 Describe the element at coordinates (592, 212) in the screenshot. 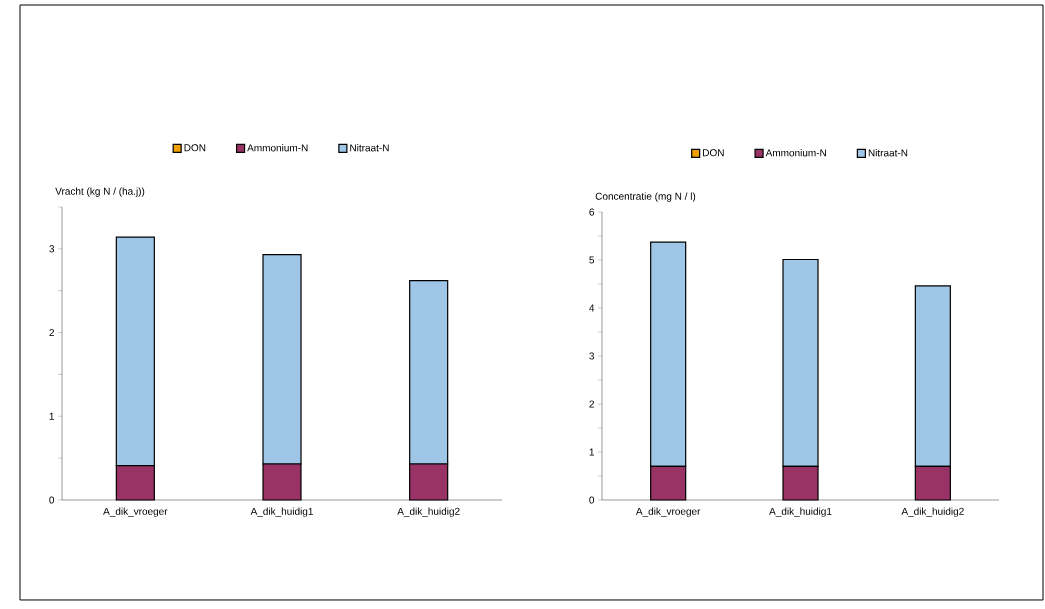

I see `y-tick-label: 6` at that location.